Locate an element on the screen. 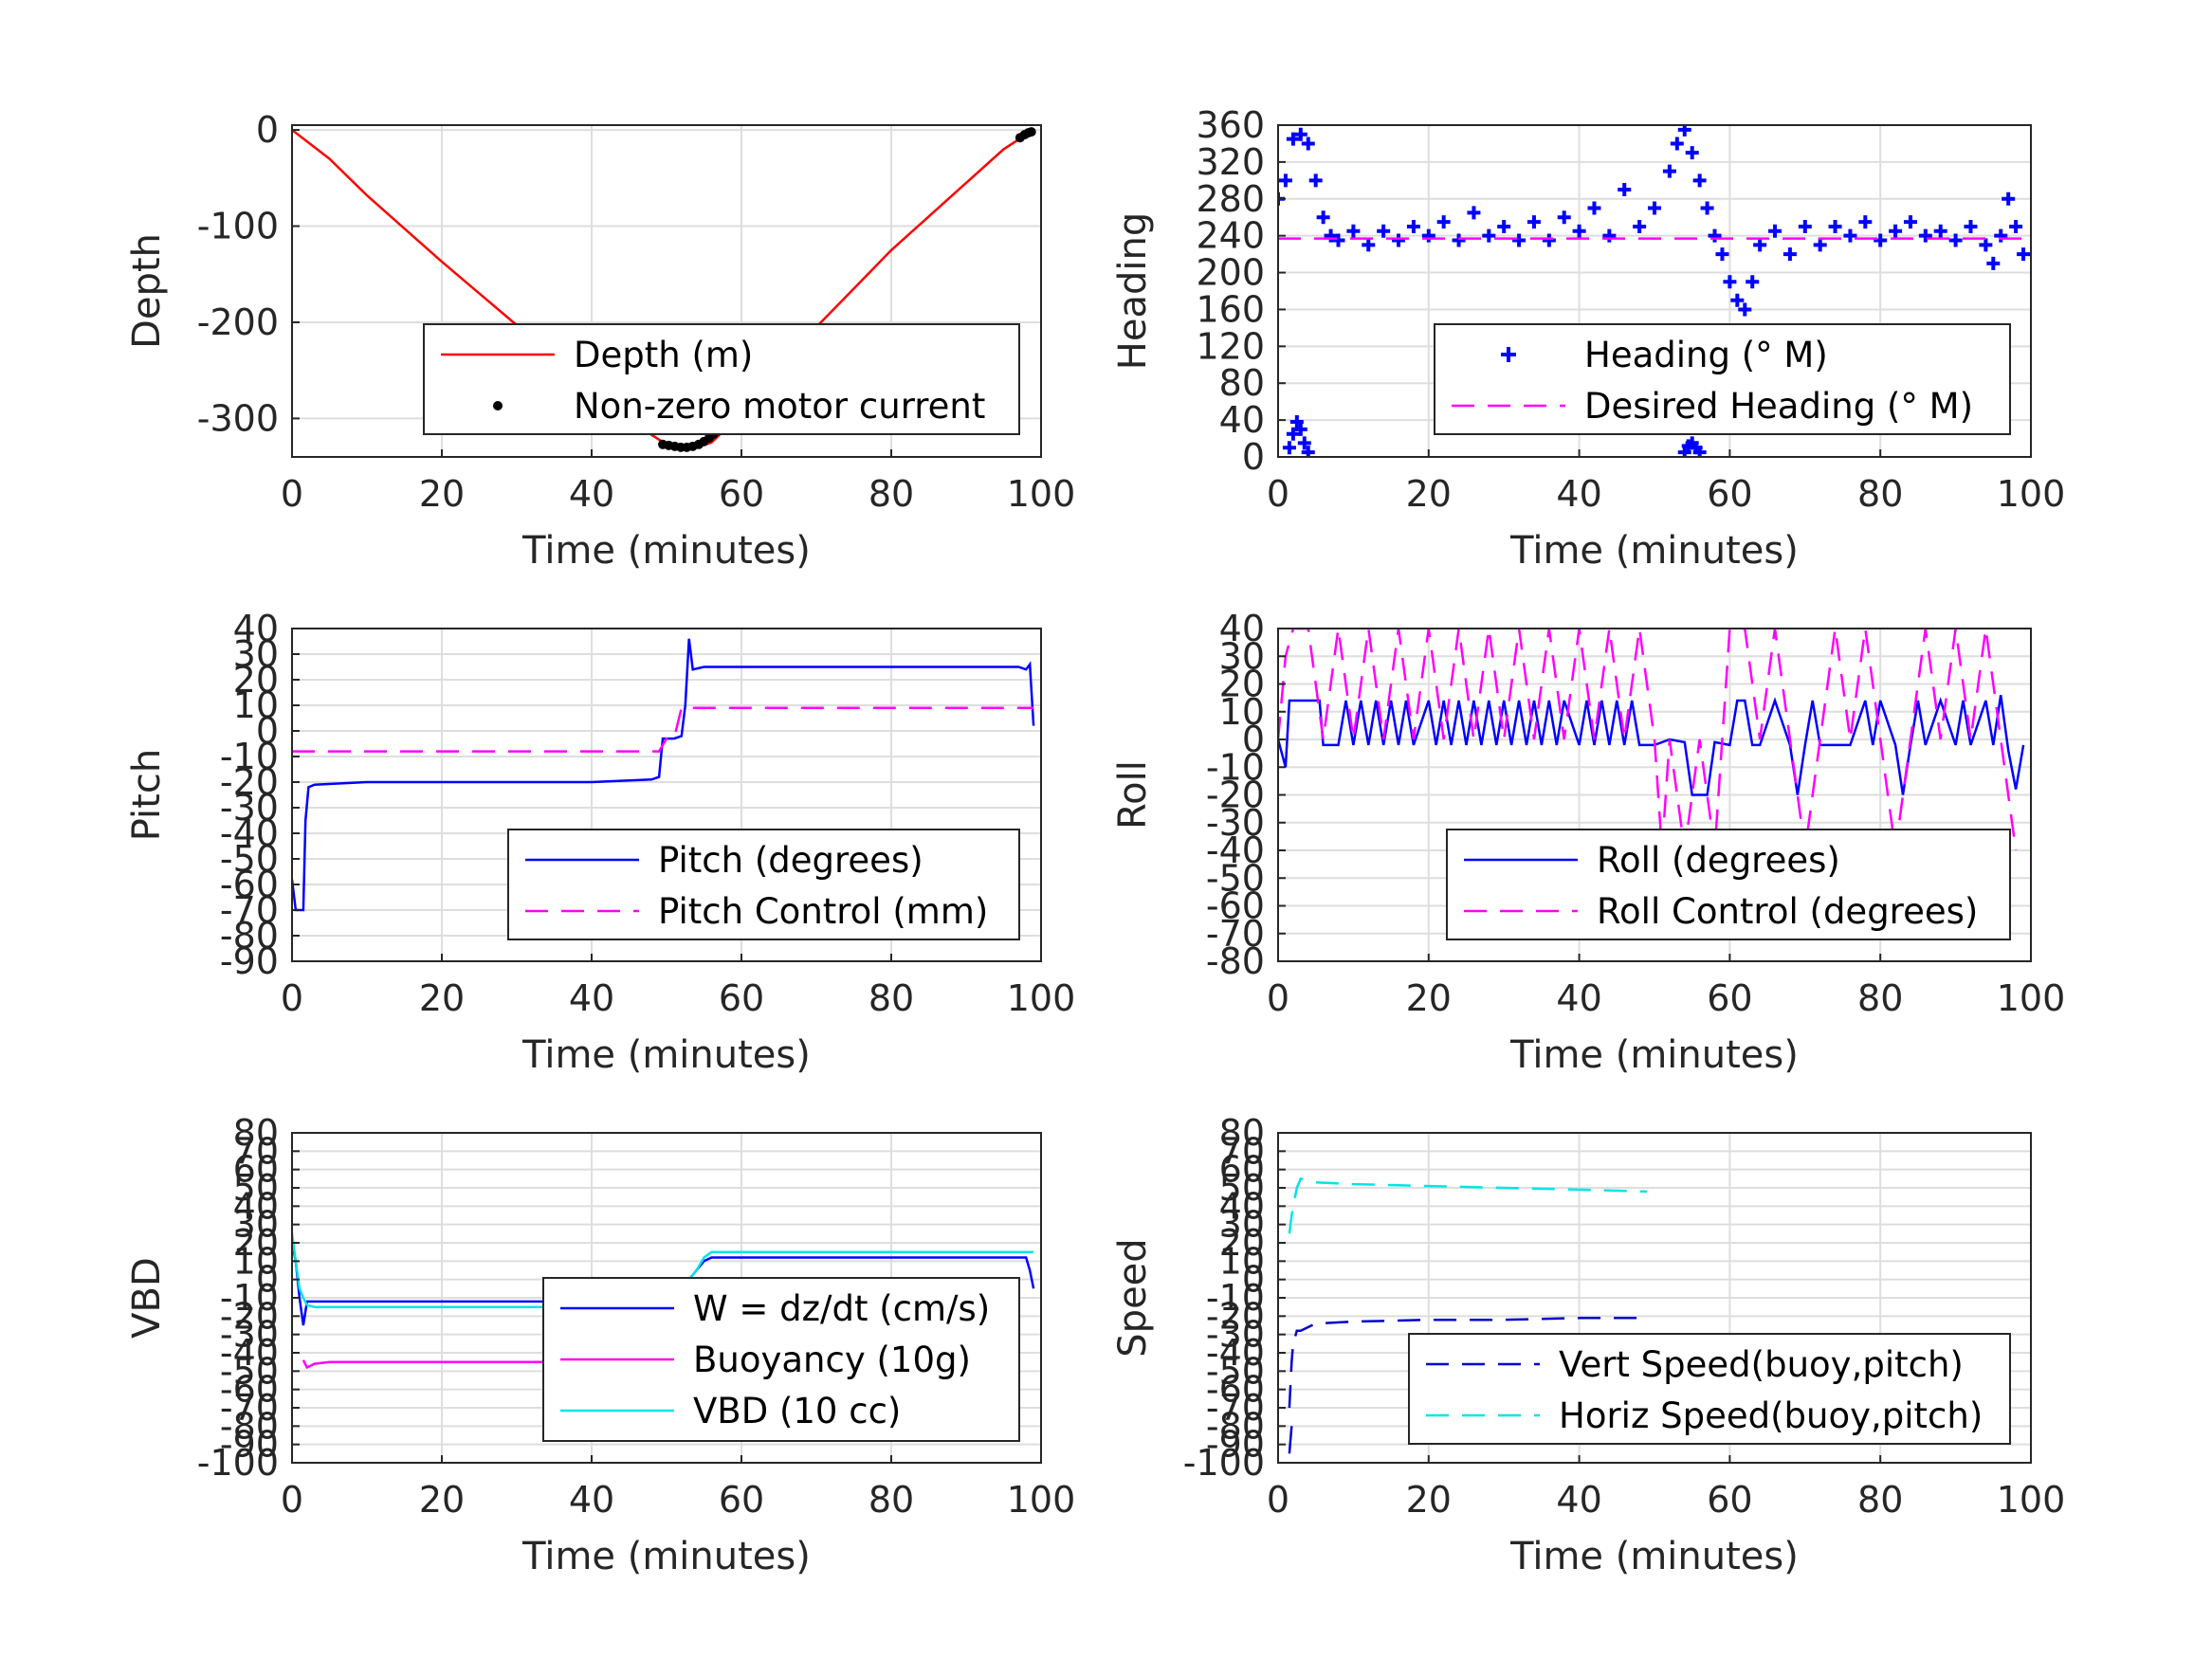 This screenshot has height=1659, width=2212. vbd-ytick-label: -100 is located at coordinates (238, 1463).